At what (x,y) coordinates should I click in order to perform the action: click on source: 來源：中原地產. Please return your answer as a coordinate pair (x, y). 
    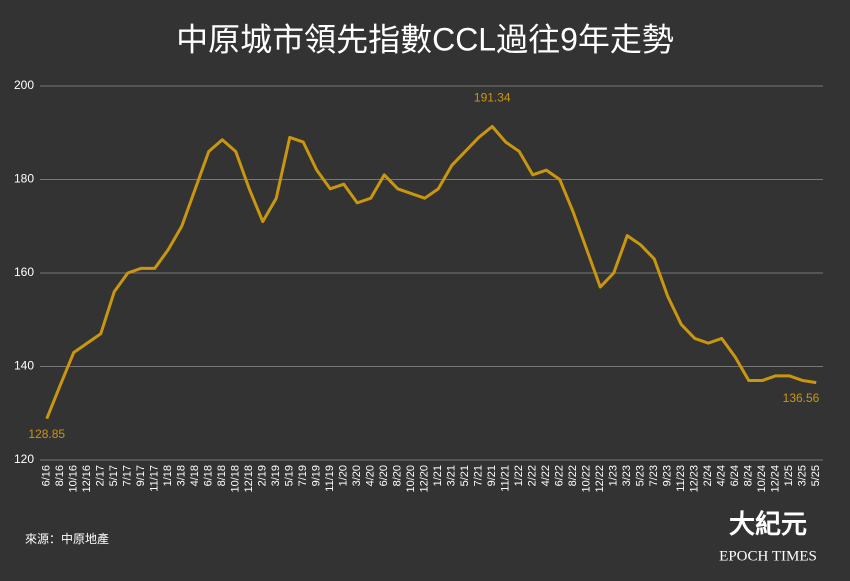
    Looking at the image, I should click on (67, 538).